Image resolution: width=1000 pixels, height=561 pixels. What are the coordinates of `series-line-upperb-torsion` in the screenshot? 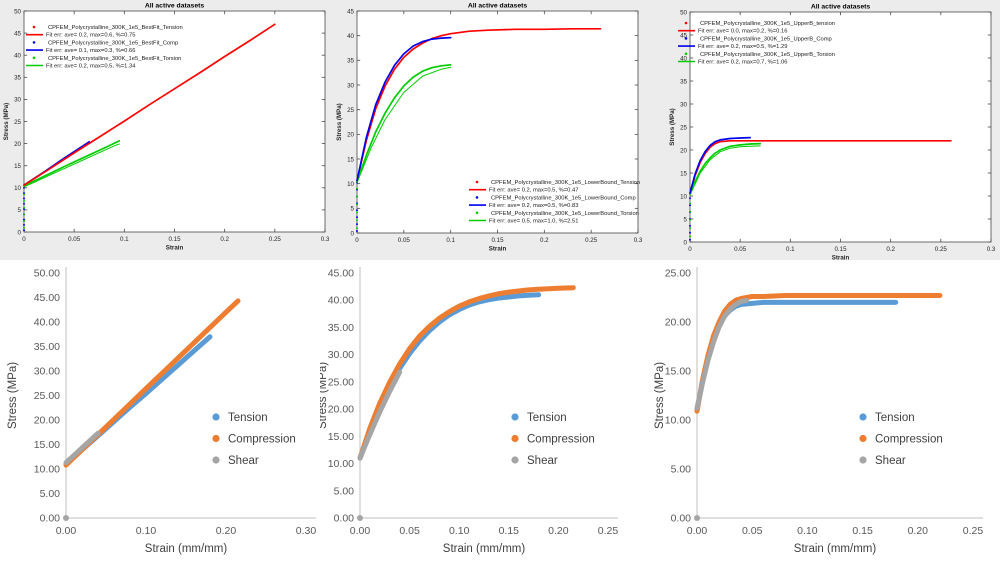 It's located at (725, 169).